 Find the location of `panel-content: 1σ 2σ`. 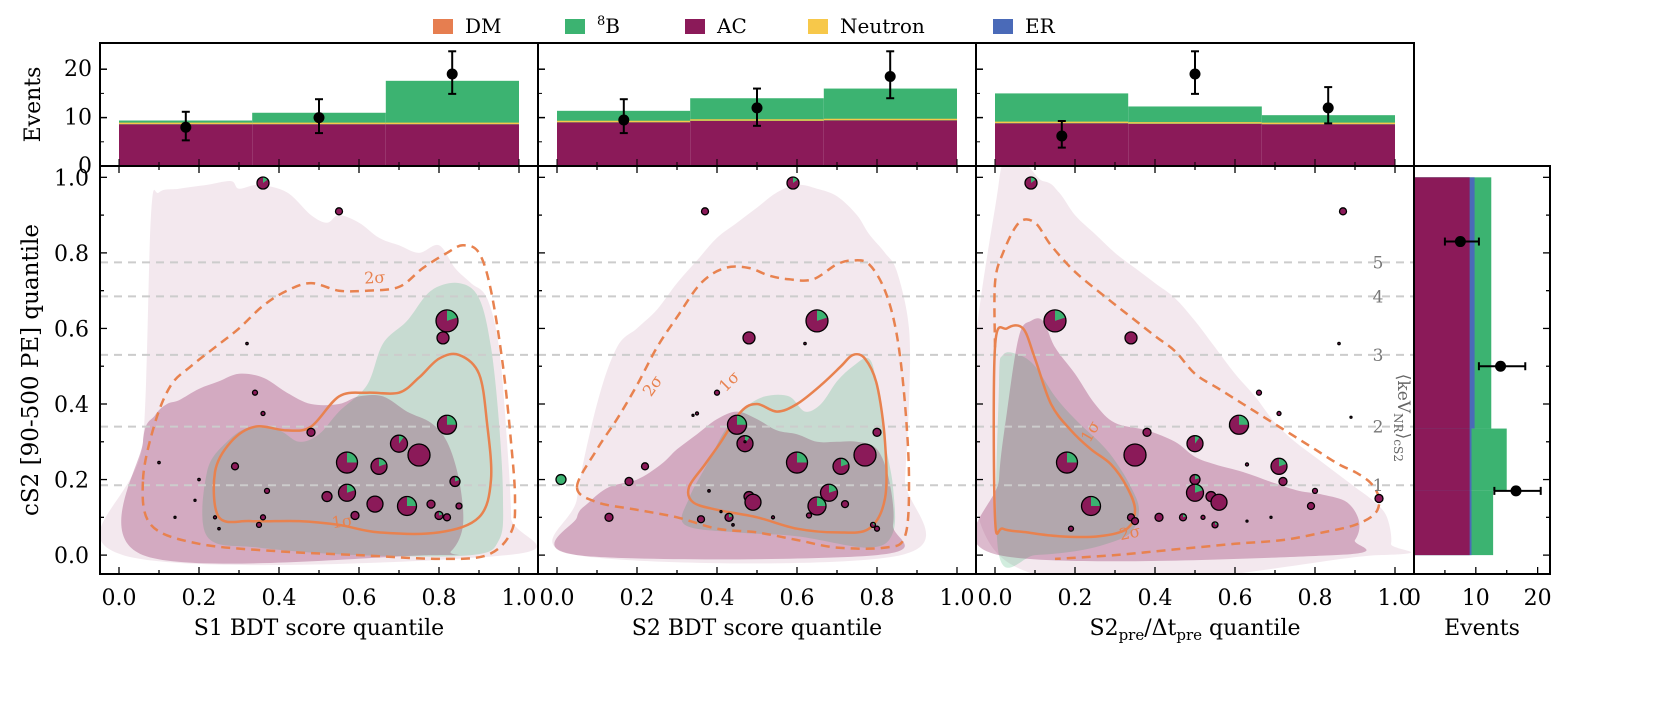

panel-content: 1σ 2σ is located at coordinates (319, 371).